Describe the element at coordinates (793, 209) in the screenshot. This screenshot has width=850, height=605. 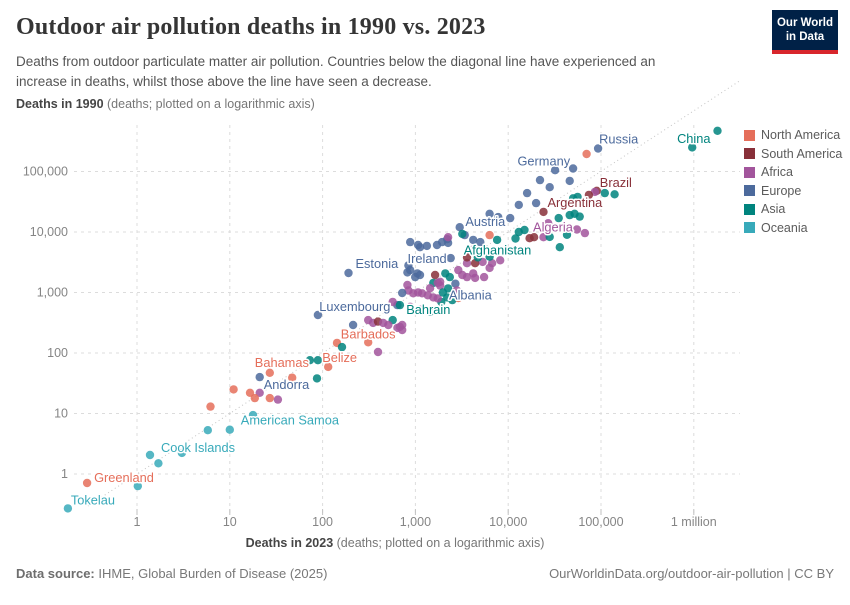
I see `legend-item-asia: Asia` at that location.